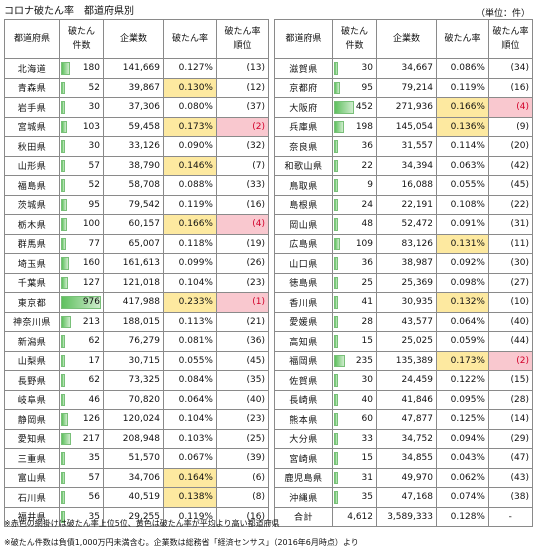 Image resolution: width=536 pixels, height=553 pixels. I want to click on prefecture-name: 石川県, so click(32, 497).